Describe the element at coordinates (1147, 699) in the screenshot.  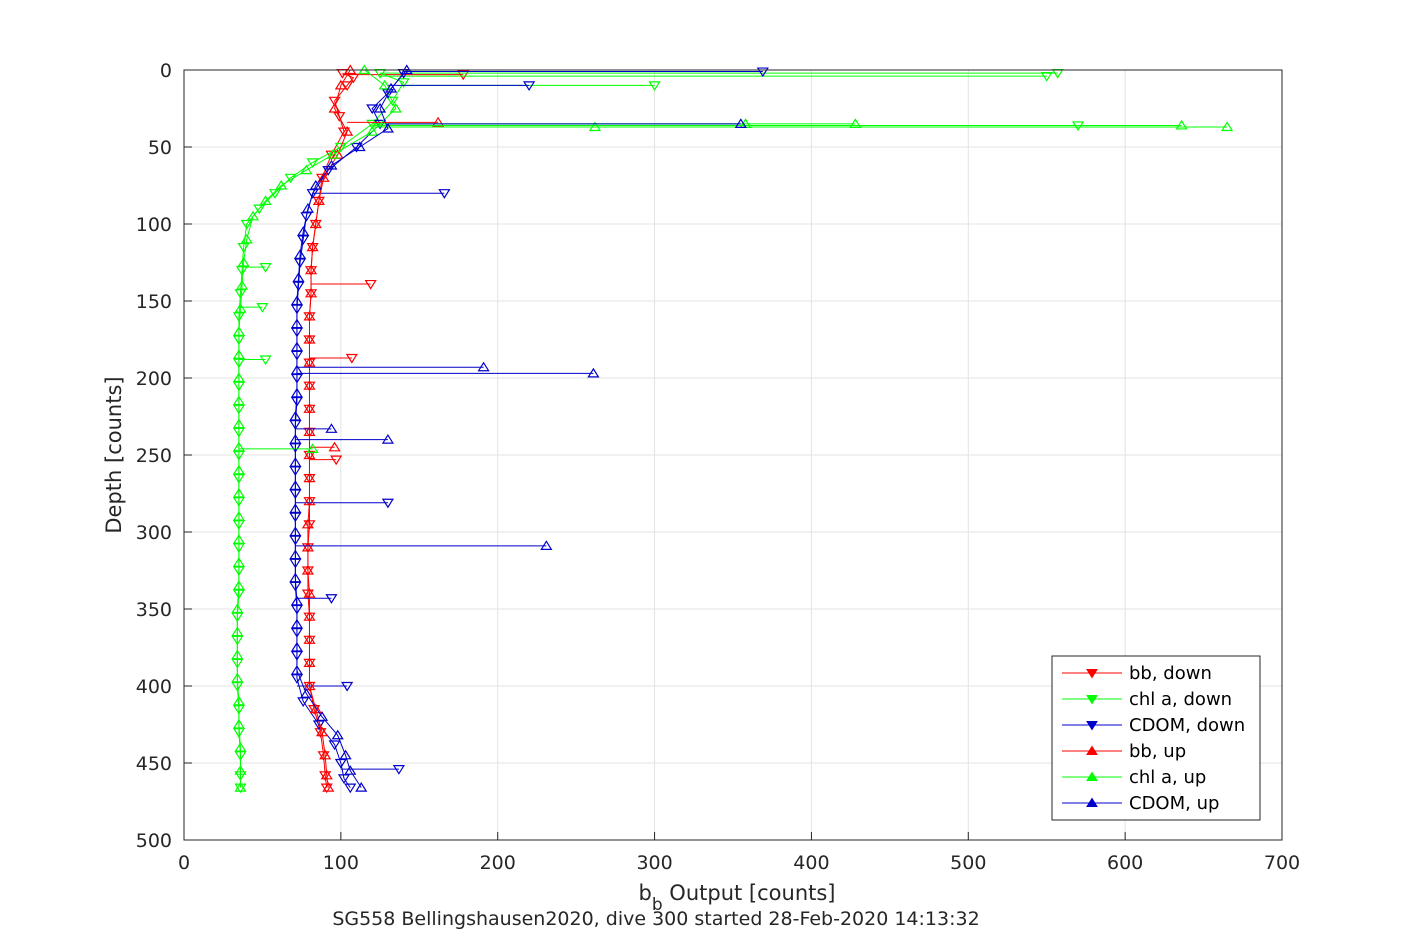
I see `legend-entry: chl a, down` at that location.